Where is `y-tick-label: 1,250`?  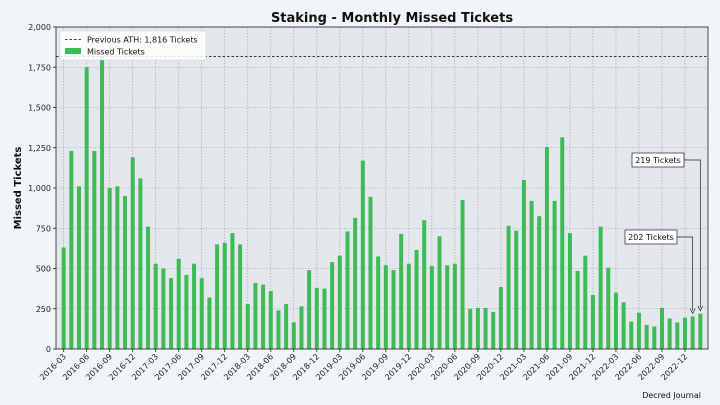 y-tick-label: 1,250 is located at coordinates (39, 148).